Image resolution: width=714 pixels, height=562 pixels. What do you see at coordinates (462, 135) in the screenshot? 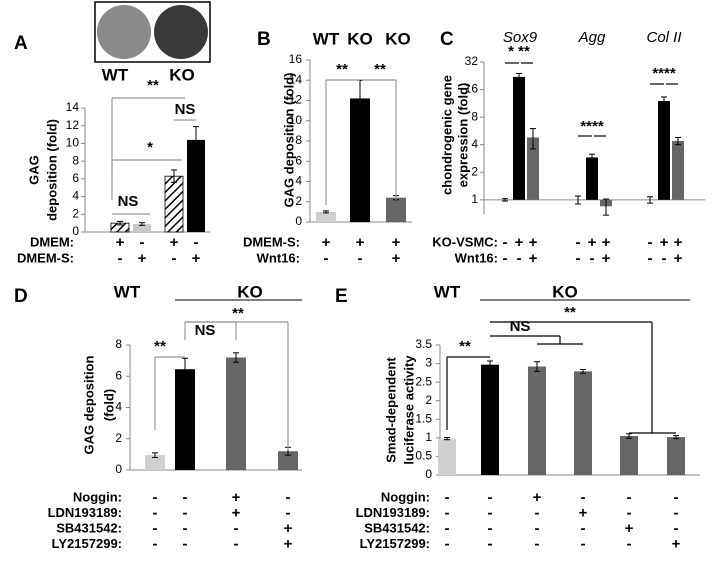
I see `y-axis-label: expression (fold)` at bounding box center [462, 135].